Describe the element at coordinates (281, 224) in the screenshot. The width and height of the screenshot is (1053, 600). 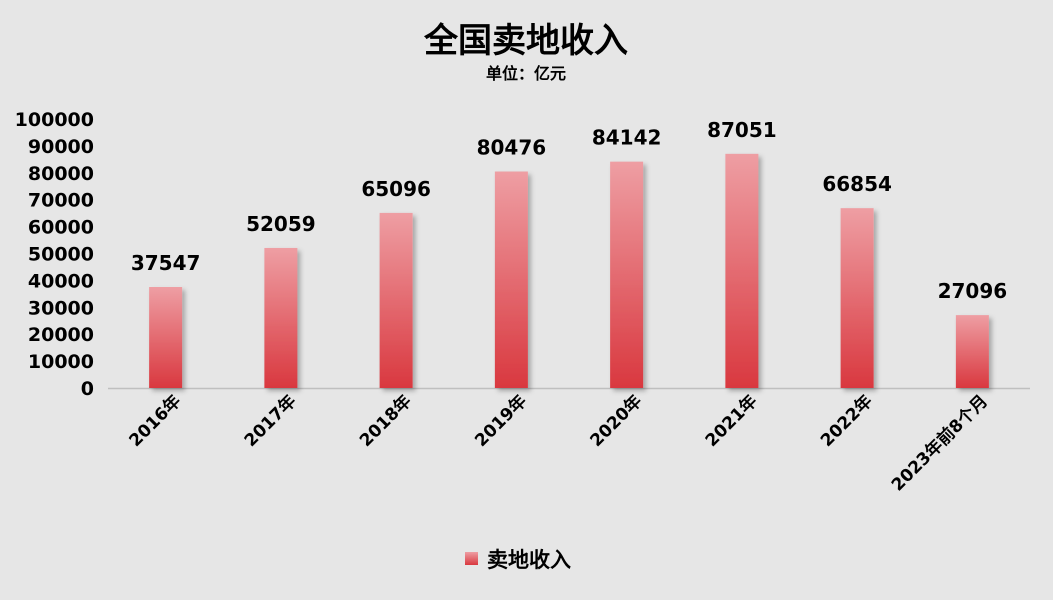
I see `data-label: 52059` at that location.